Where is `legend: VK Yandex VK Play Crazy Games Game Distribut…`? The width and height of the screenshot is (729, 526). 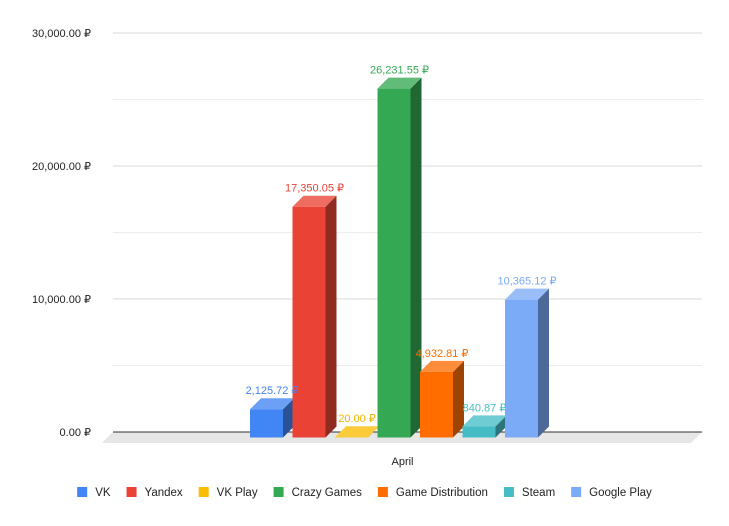 legend: VK Yandex VK Play Crazy Games Game Distribut… is located at coordinates (364, 493).